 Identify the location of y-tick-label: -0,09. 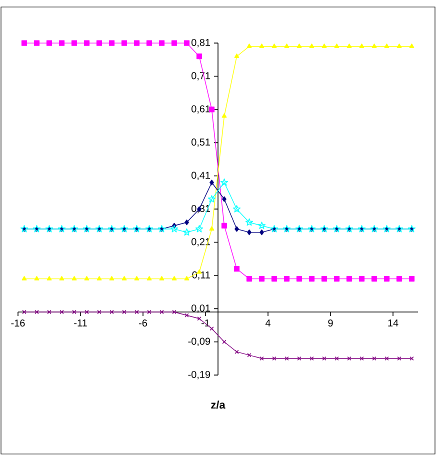
(199, 342).